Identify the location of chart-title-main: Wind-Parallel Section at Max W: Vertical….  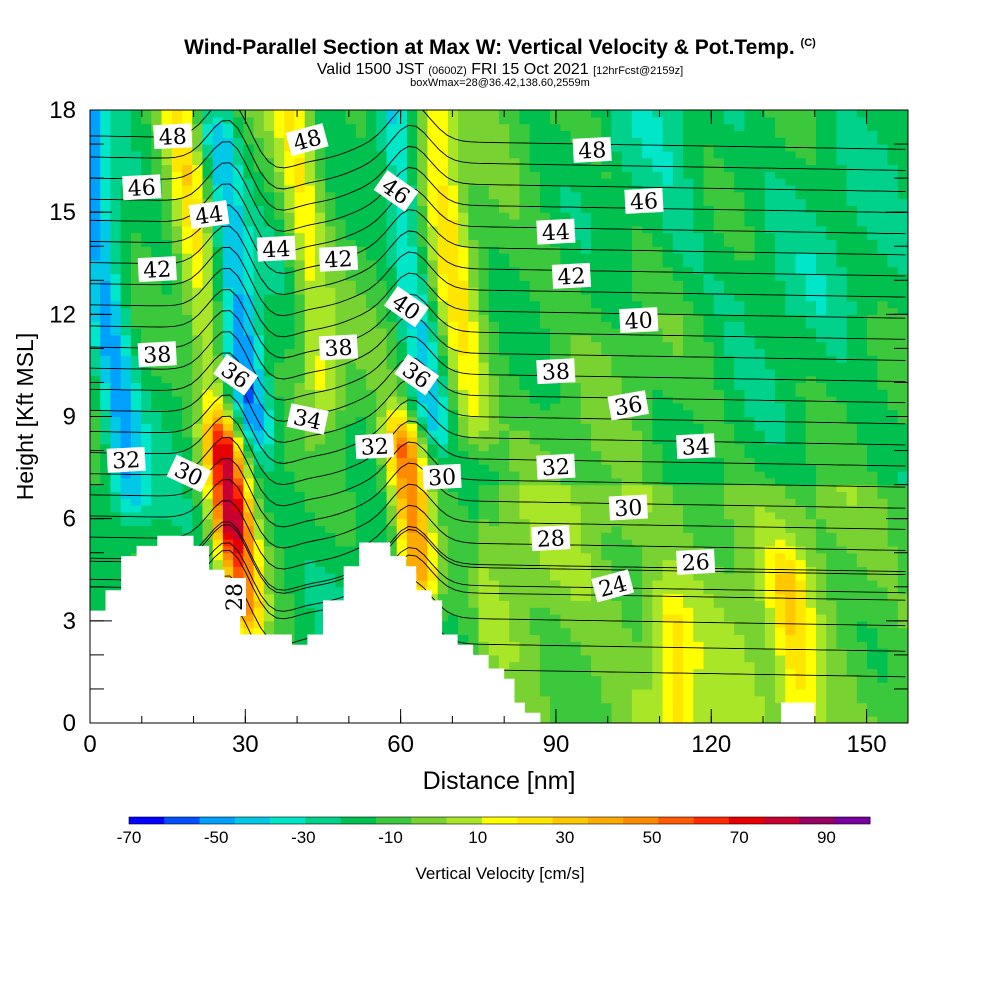
(489, 47).